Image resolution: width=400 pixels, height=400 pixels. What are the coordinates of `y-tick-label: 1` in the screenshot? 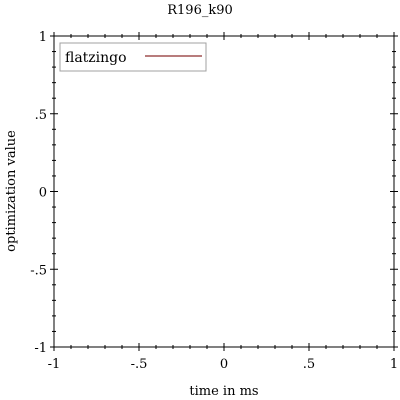 It's located at (43, 37).